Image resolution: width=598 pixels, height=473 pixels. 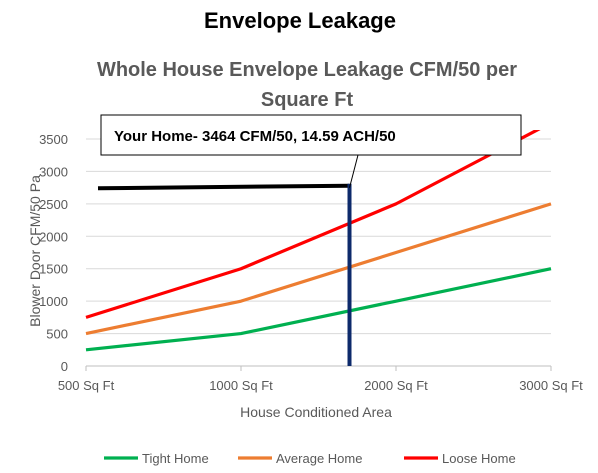 What do you see at coordinates (35, 251) in the screenshot?
I see `y-axis-label: Blower Door CFM/50 Pa` at bounding box center [35, 251].